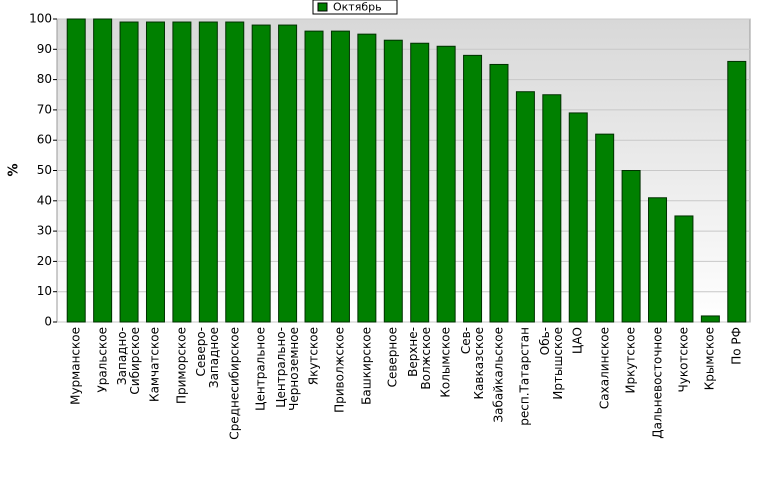  I want to click on y-tick-label: 90, so click(44, 49).